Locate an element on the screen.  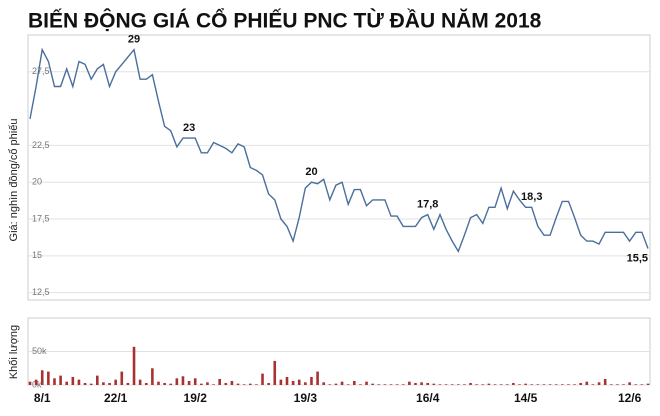
y-tick-label: 12,5 is located at coordinates (41, 292).